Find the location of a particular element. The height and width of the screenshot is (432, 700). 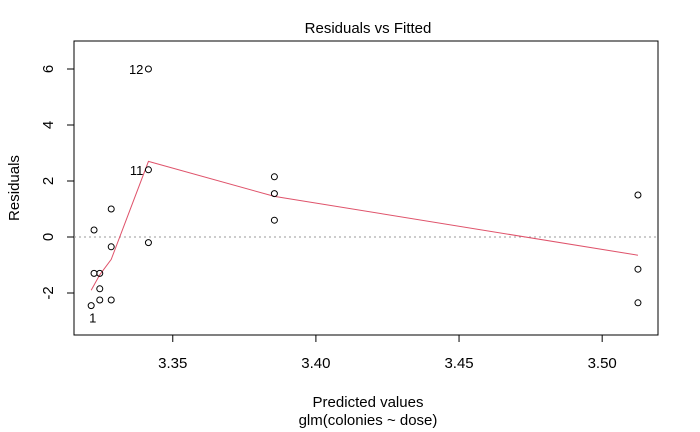

y-axis-label: Residuals is located at coordinates (14, 188).